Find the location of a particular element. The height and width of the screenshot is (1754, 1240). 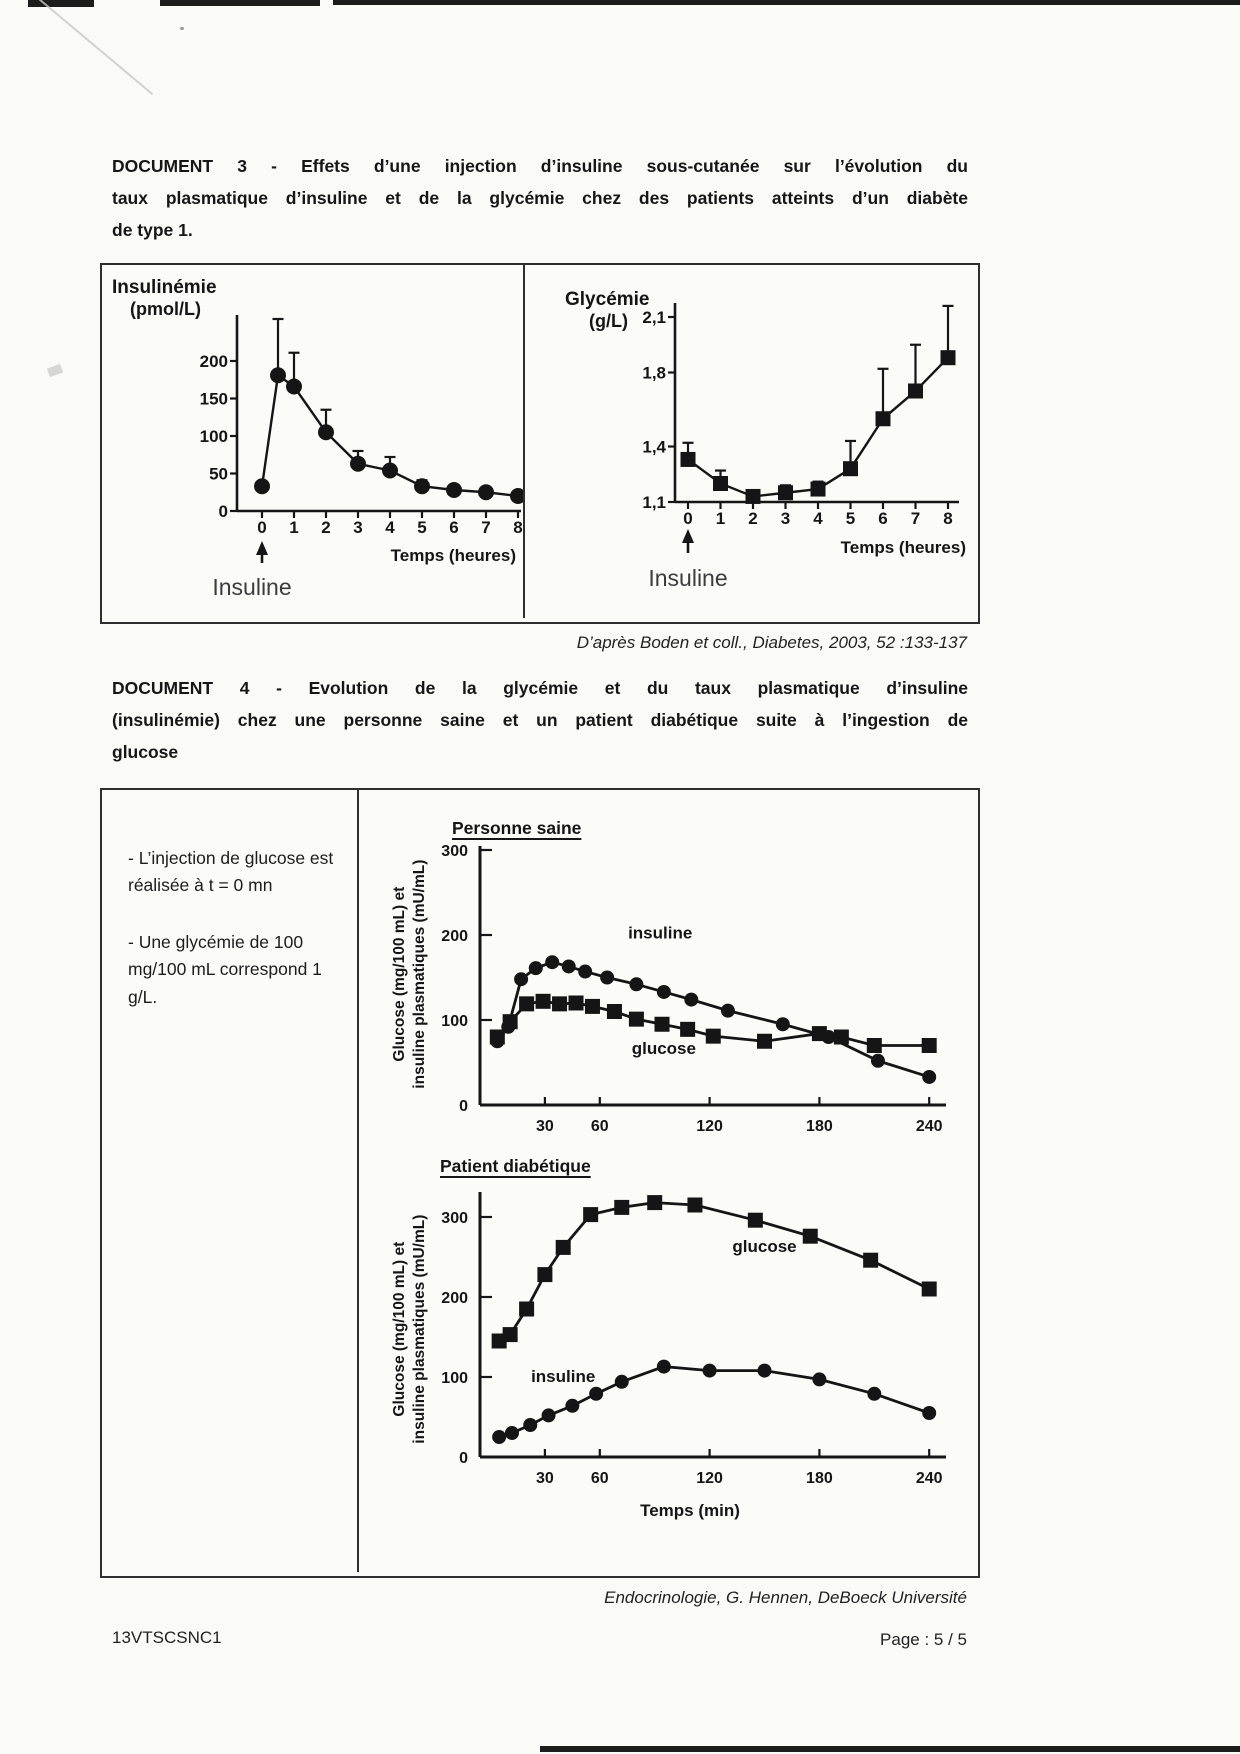

doc3-figure is located at coordinates (540, 443).